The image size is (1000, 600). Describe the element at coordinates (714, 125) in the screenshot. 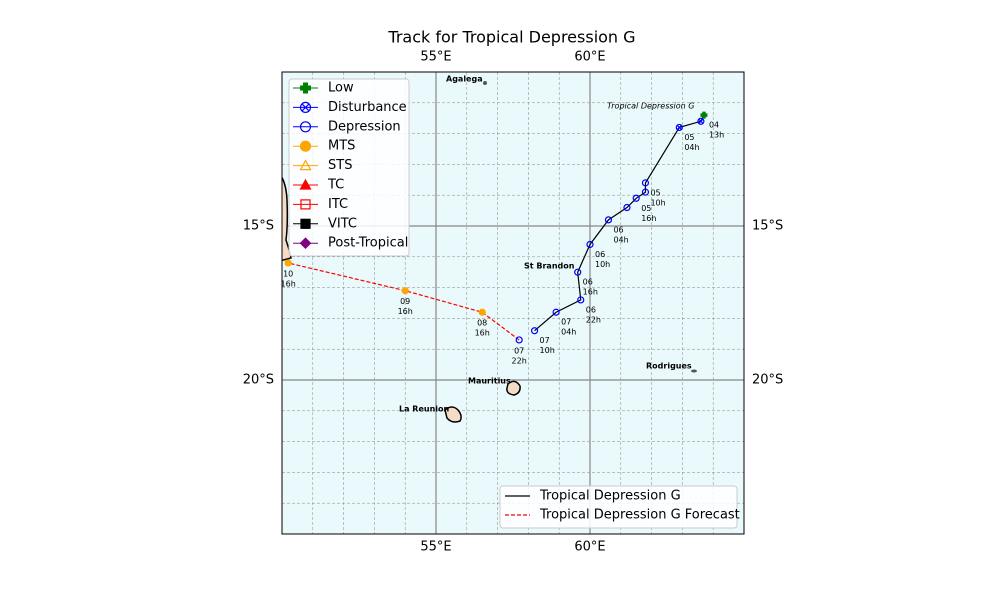

I see `point-label: 04` at that location.